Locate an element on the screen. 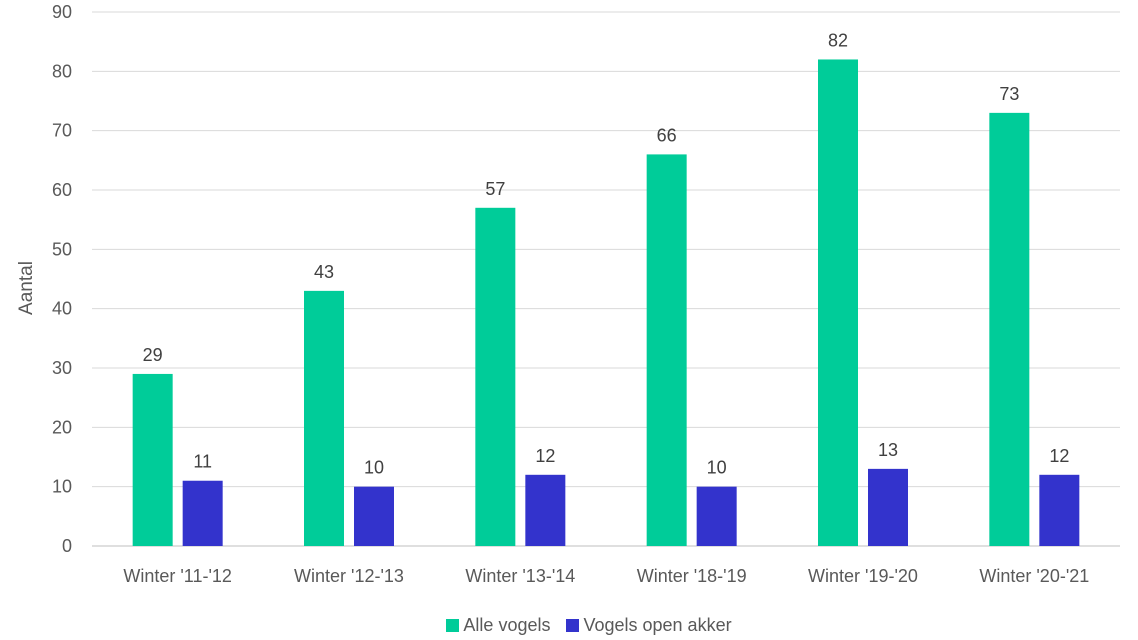 This screenshot has height=640, width=1138. y-tick-label: 30 is located at coordinates (62, 368).